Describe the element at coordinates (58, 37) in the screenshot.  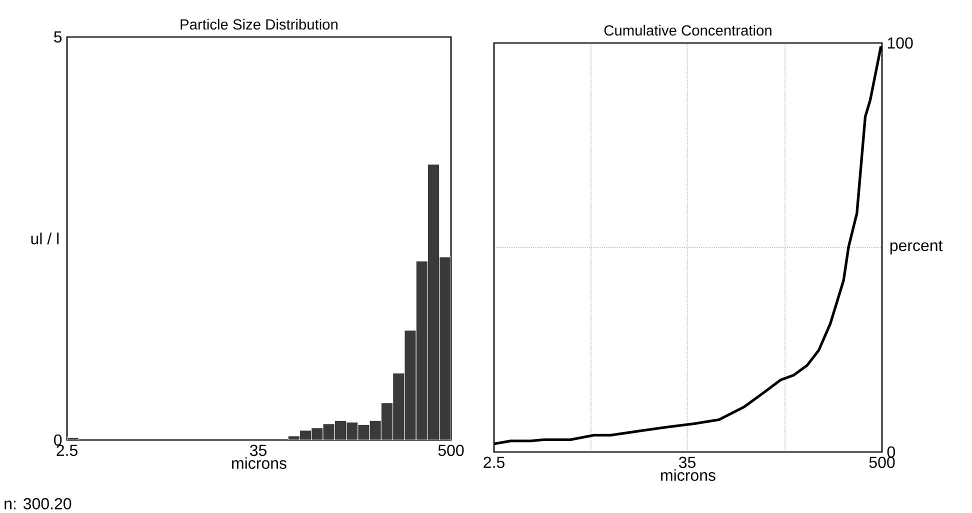
I see `y-tick-label: 5` at that location.